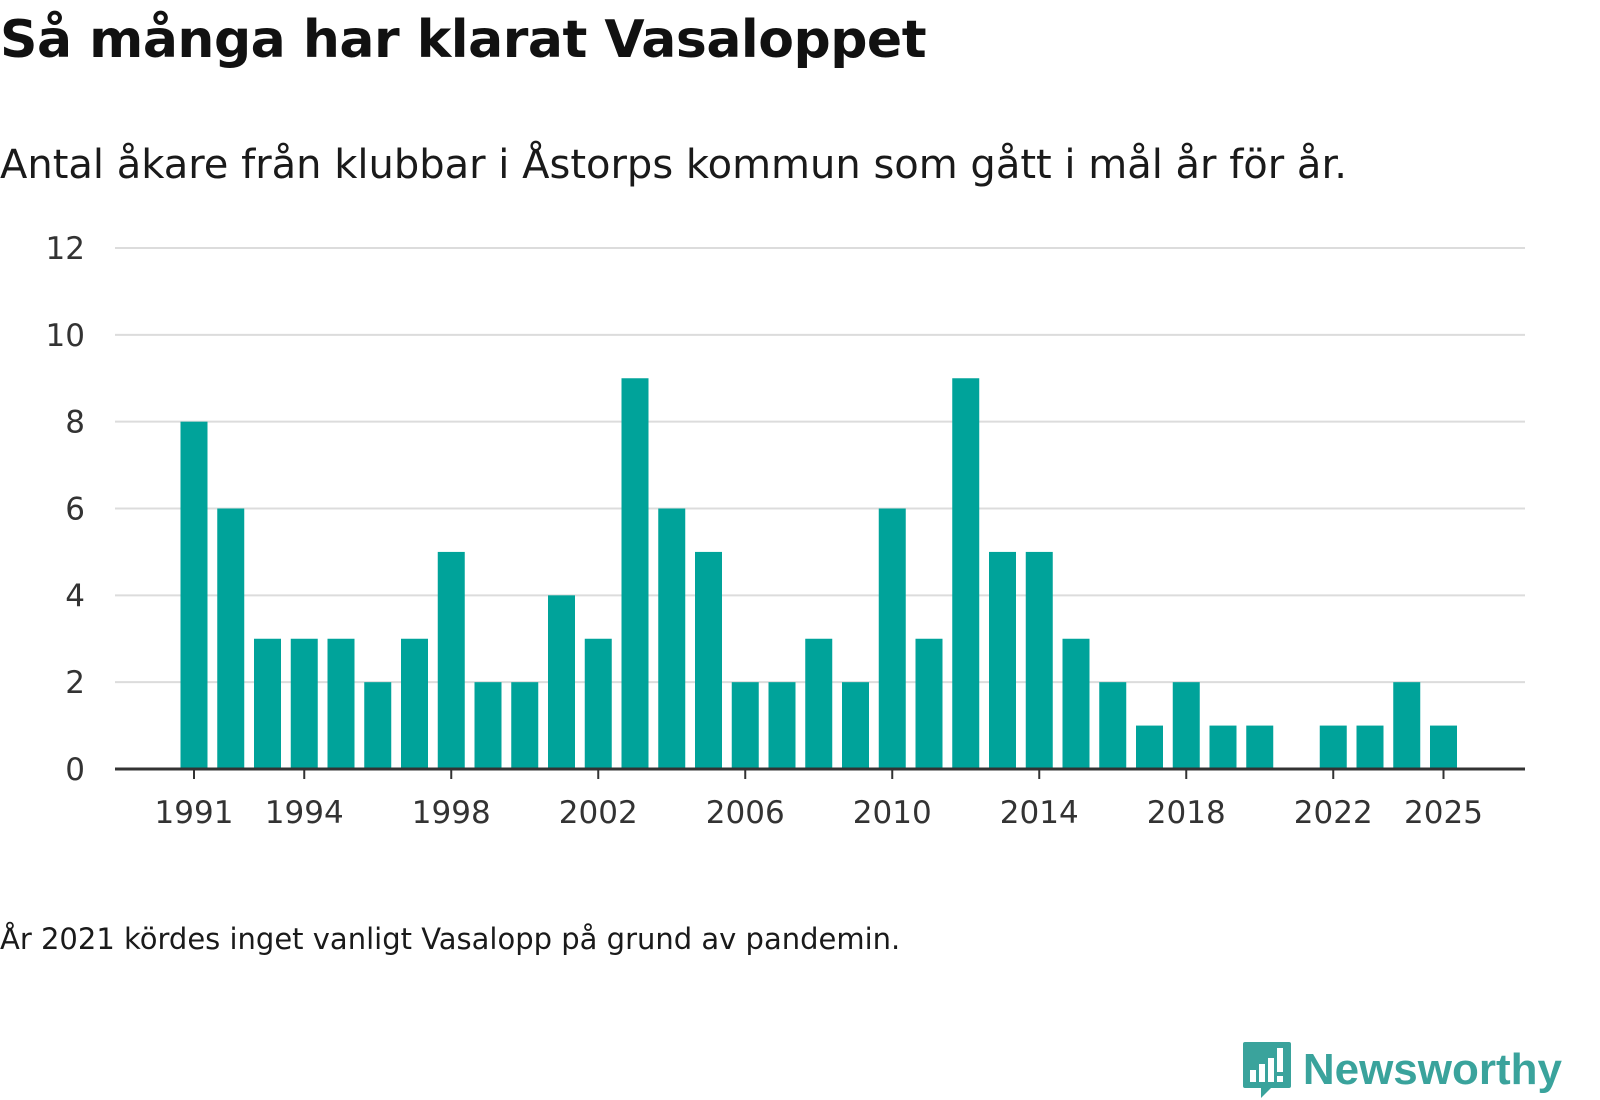 The width and height of the screenshot is (1600, 1100). What do you see at coordinates (819, 813) in the screenshot?
I see `x-axis-tick-labels: 1991 1994 1998 2002 2006 2010 2014 2018 2022 2025` at bounding box center [819, 813].